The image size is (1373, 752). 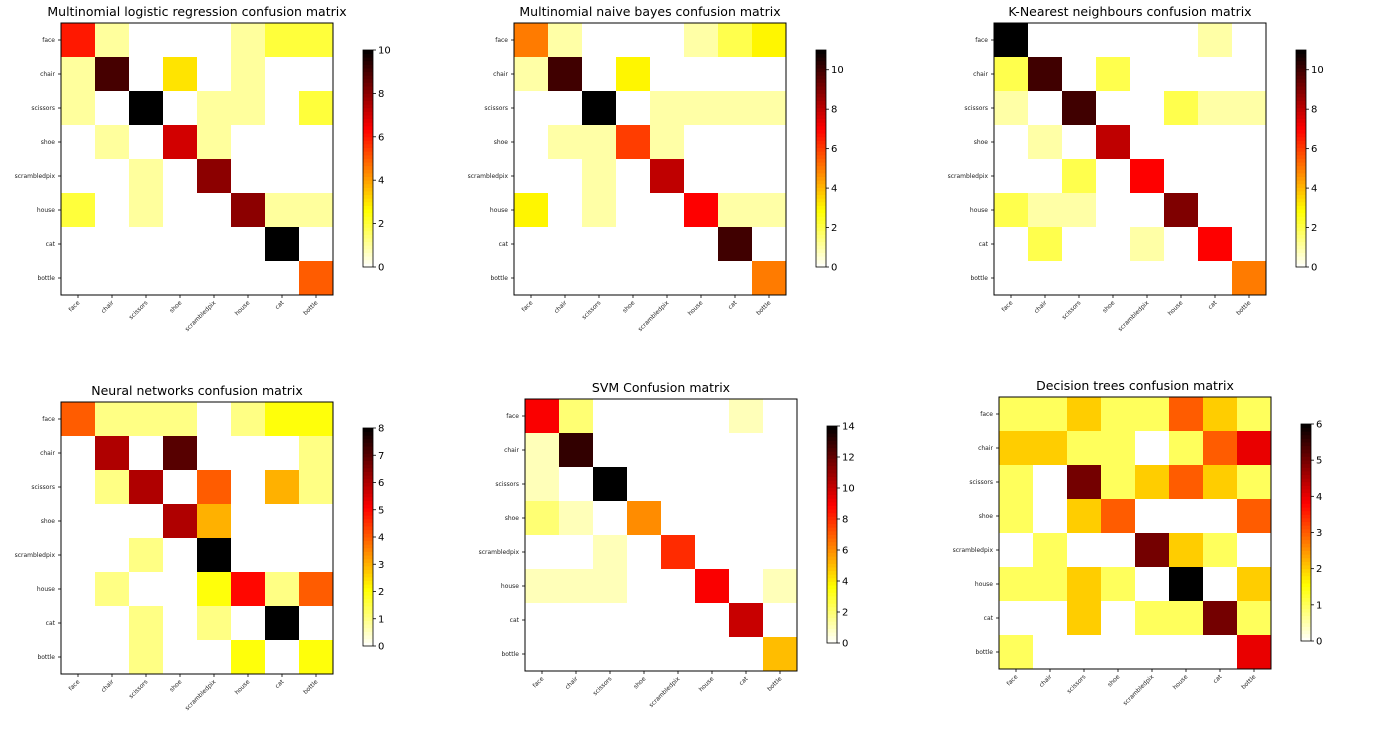 What do you see at coordinates (1134, 316) in the screenshot?
I see `x-tick-label: scrambledpix` at bounding box center [1134, 316].